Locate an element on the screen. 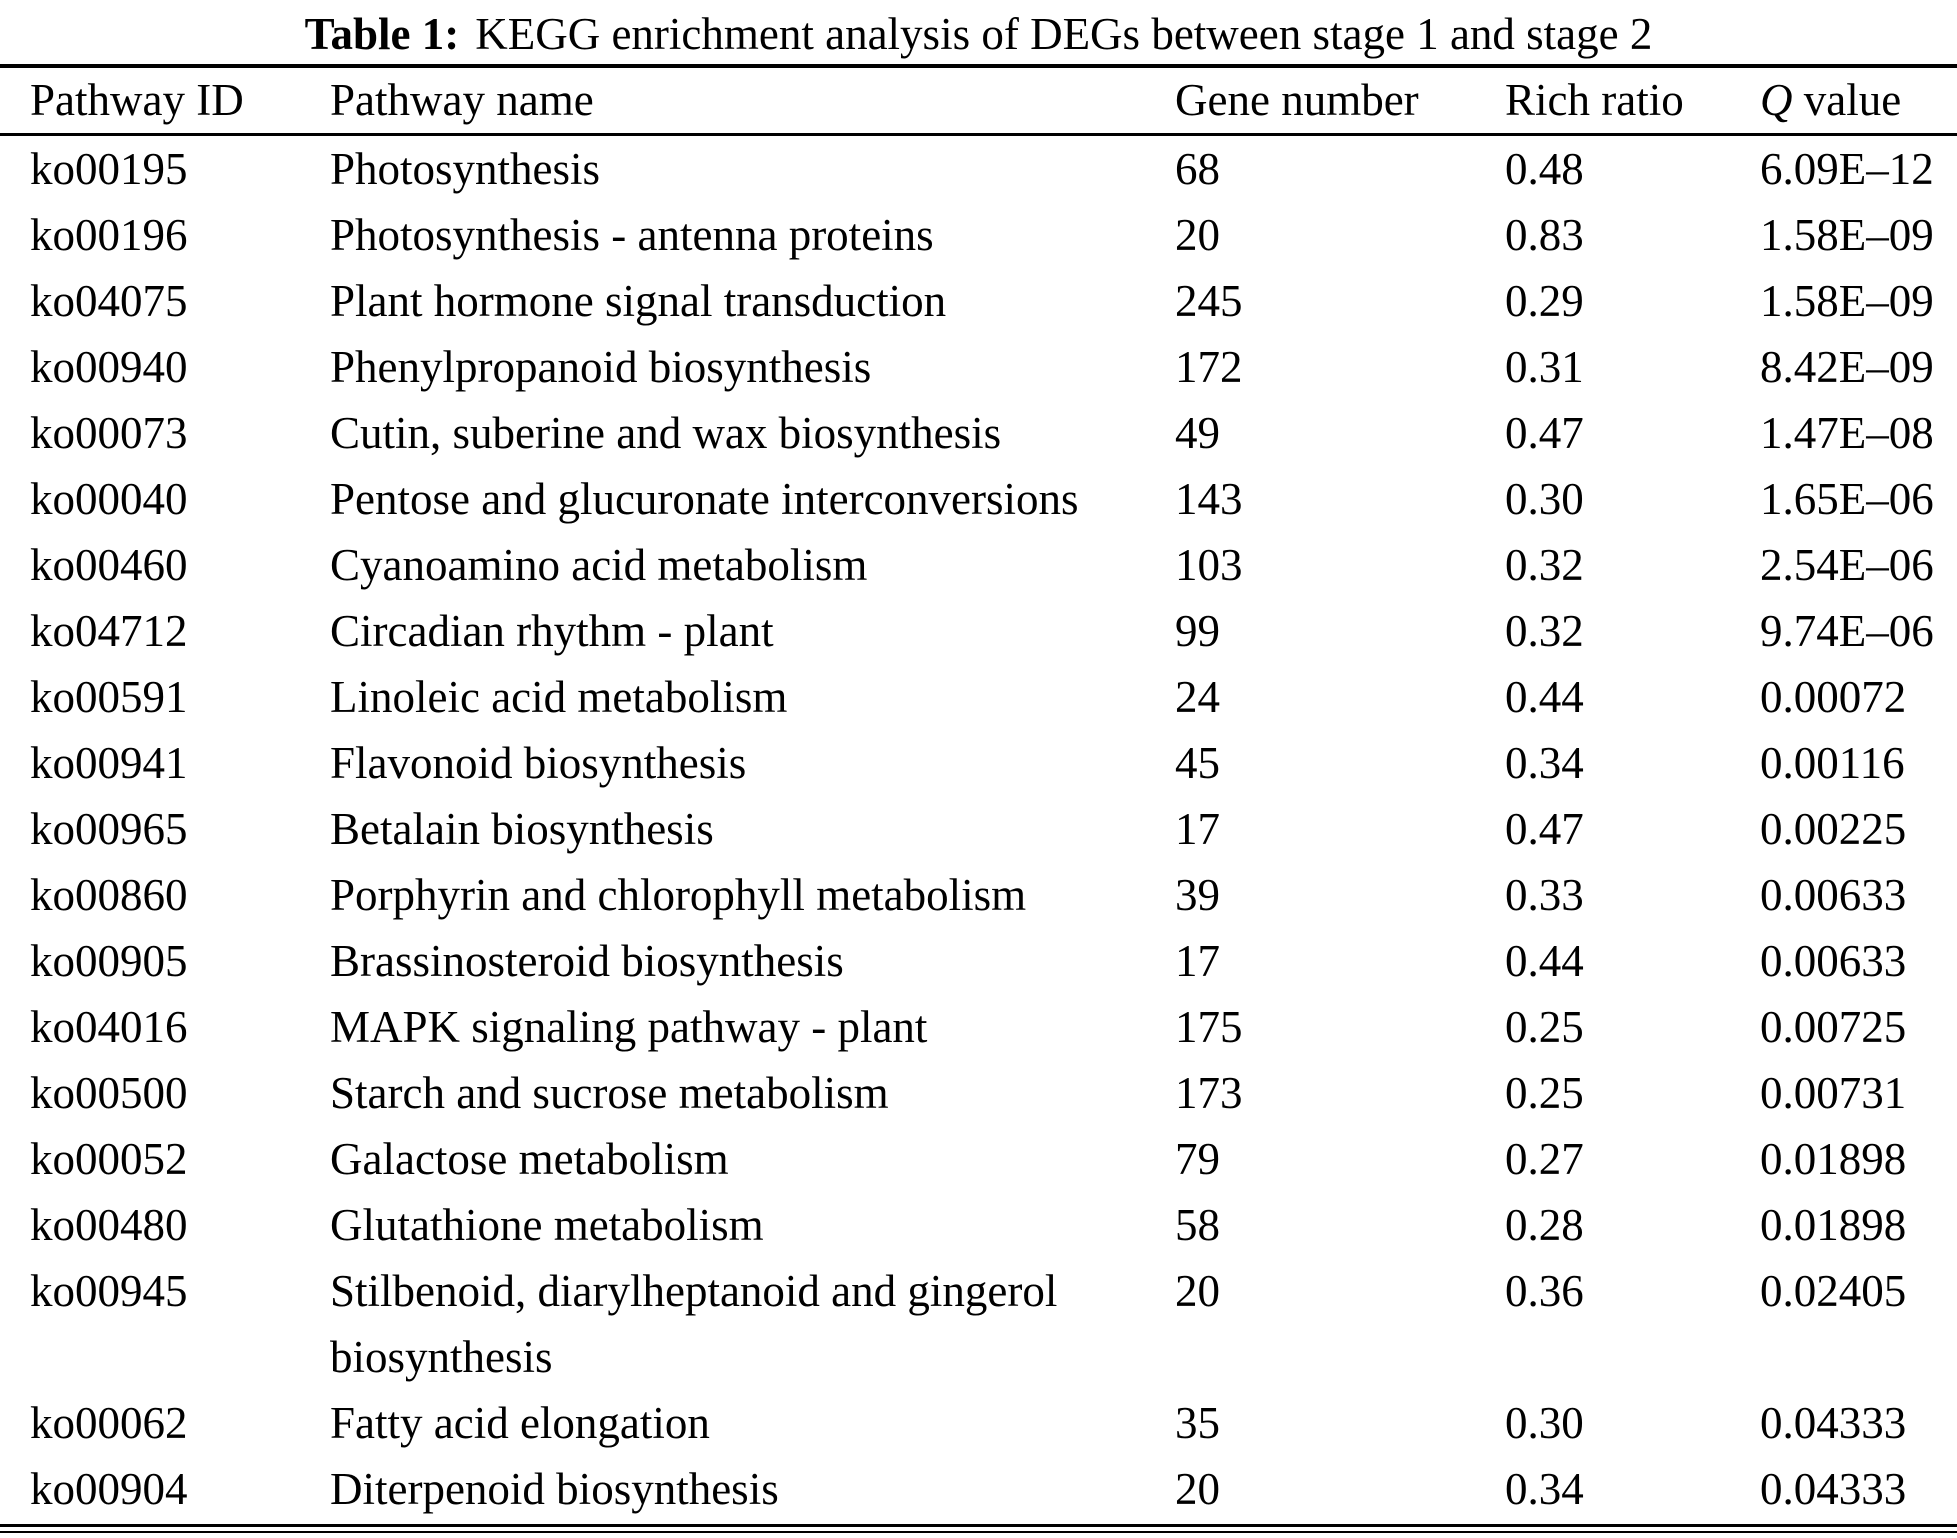 Image resolution: width=1957 pixels, height=1538 pixels. q-value-header-rest: value is located at coordinates (1847, 100).